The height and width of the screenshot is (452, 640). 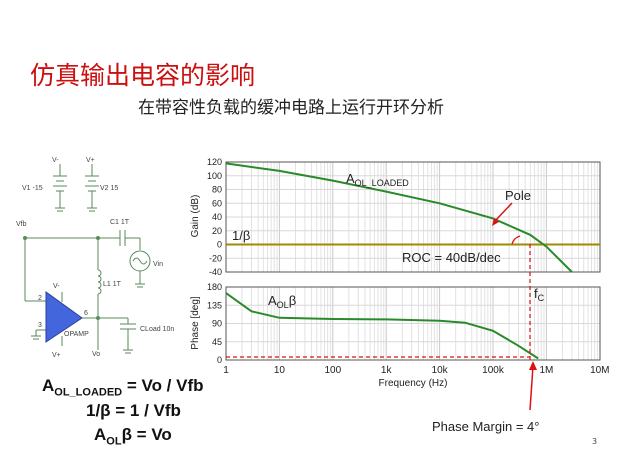 I want to click on phase-ytick-labels: 180 135 90 45 0, so click(x=214, y=323).